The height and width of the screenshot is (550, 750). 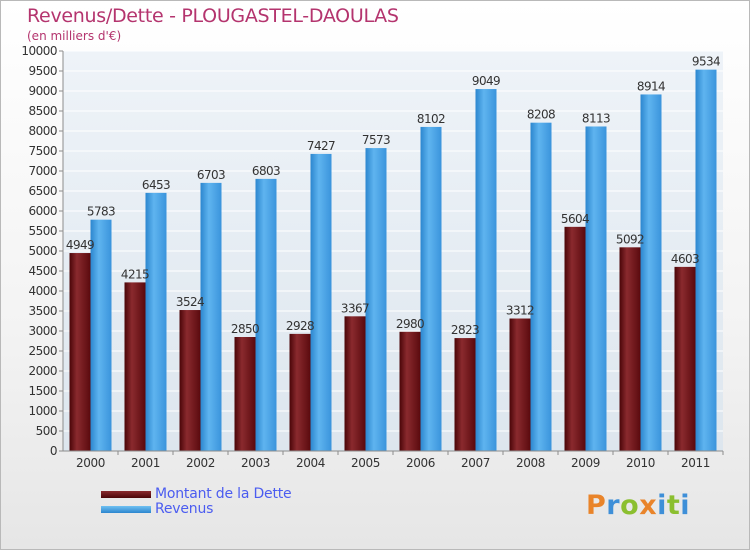 What do you see at coordinates (465, 330) in the screenshot?
I see `debt-value-label-2007: 2823` at bounding box center [465, 330].